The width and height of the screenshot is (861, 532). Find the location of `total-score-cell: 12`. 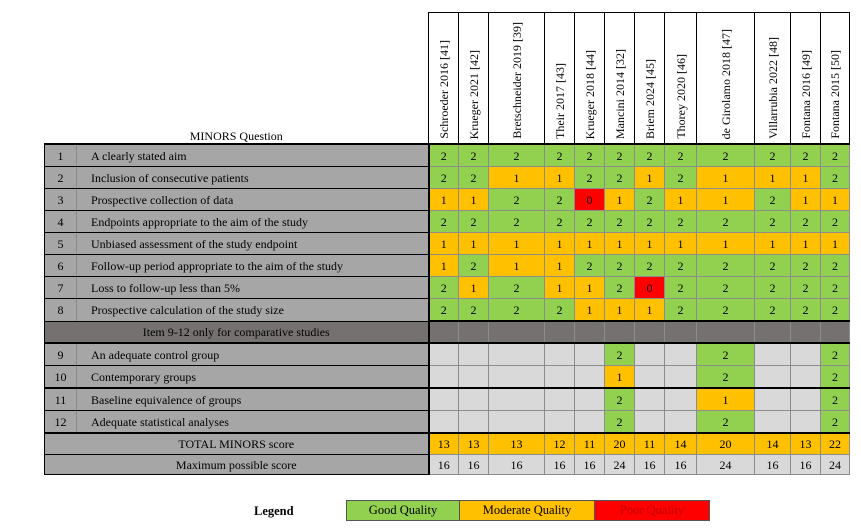

total-score-cell: 12 is located at coordinates (559, 443).